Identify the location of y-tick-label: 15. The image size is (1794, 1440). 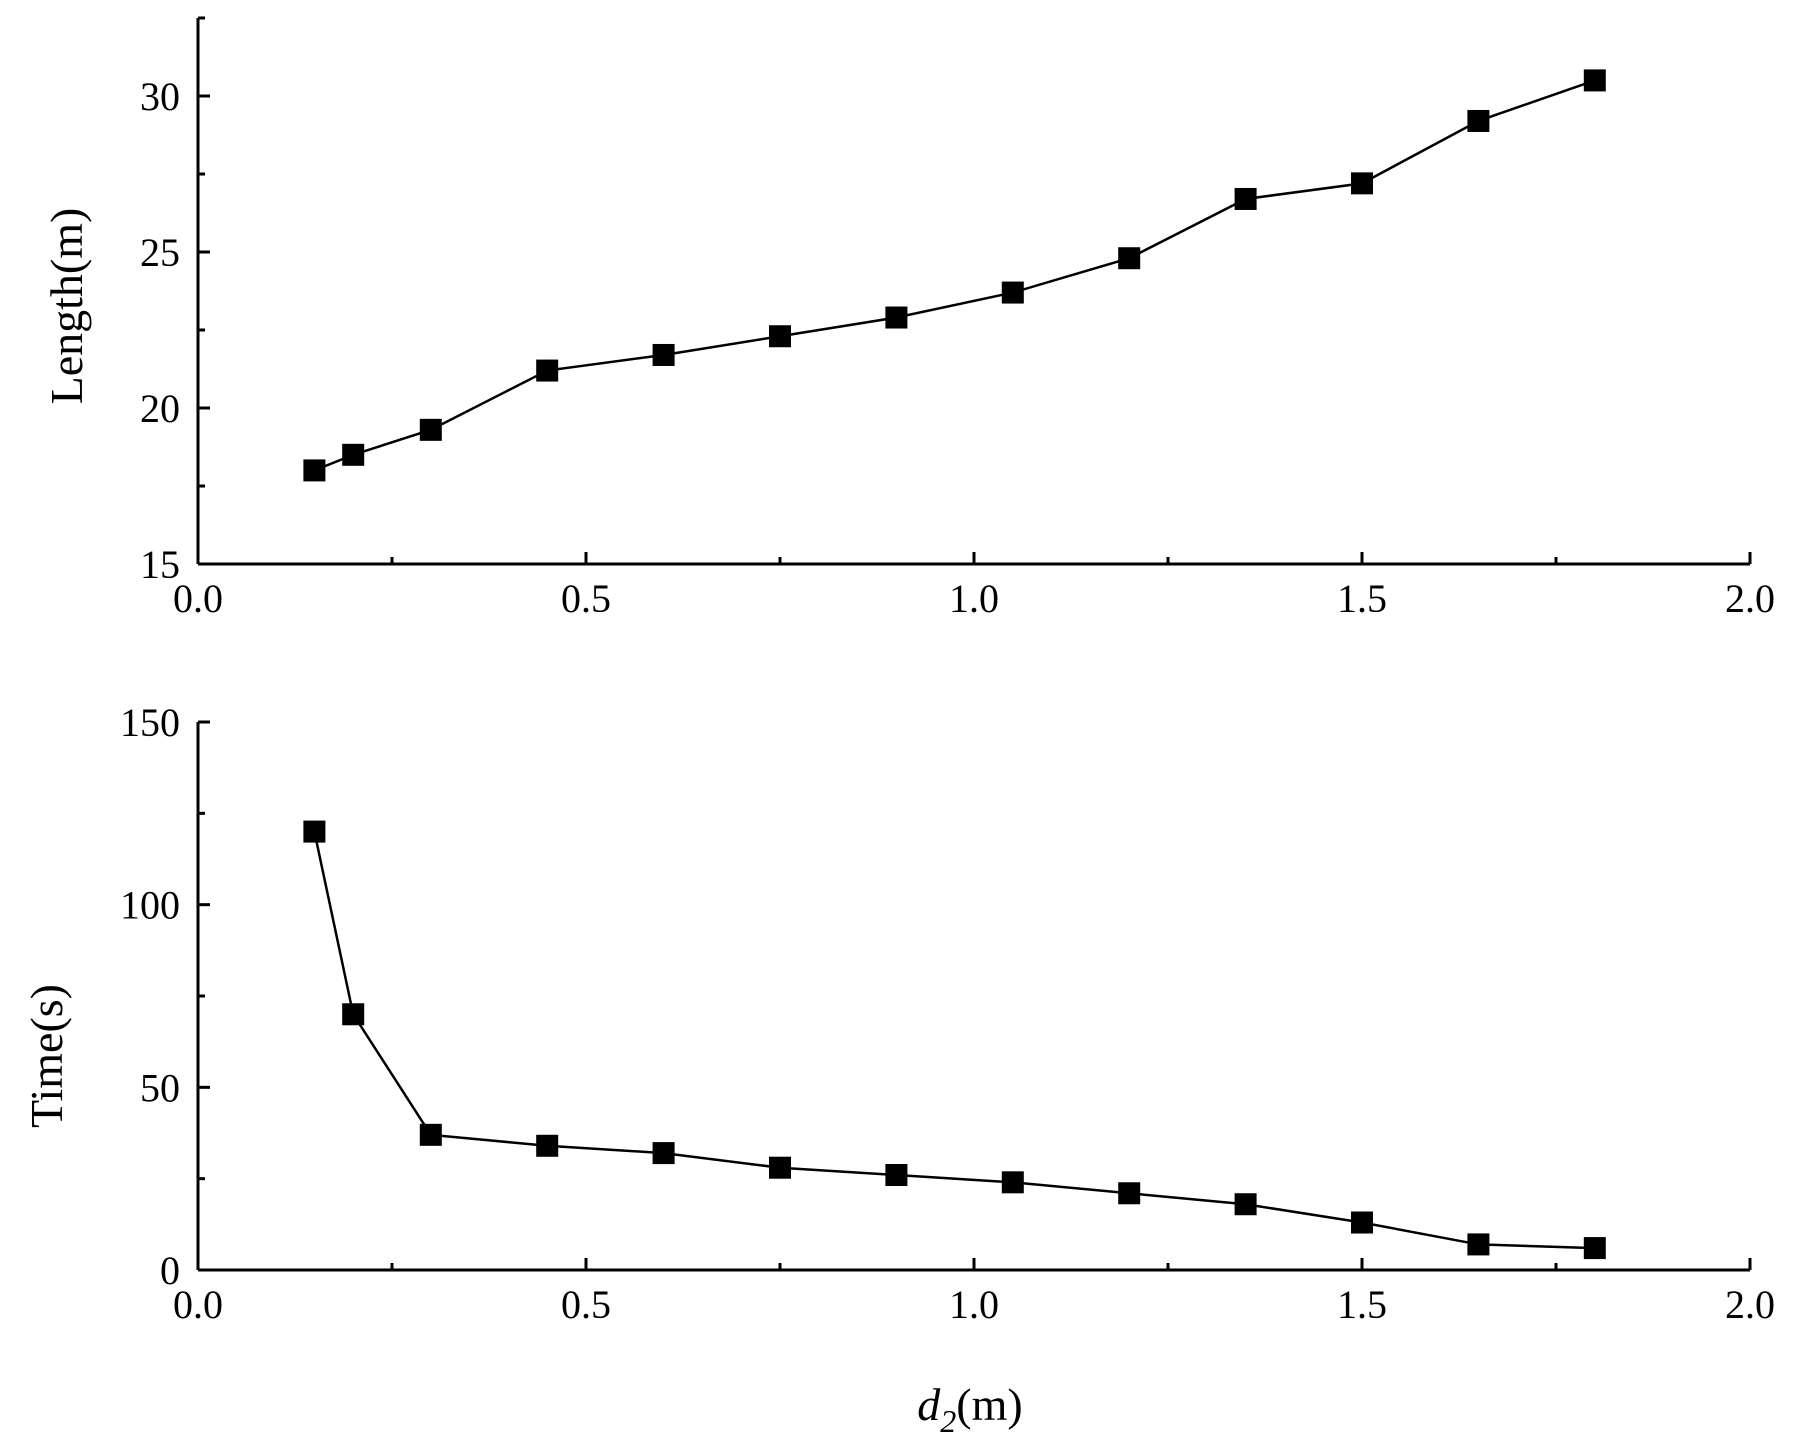
(160, 564).